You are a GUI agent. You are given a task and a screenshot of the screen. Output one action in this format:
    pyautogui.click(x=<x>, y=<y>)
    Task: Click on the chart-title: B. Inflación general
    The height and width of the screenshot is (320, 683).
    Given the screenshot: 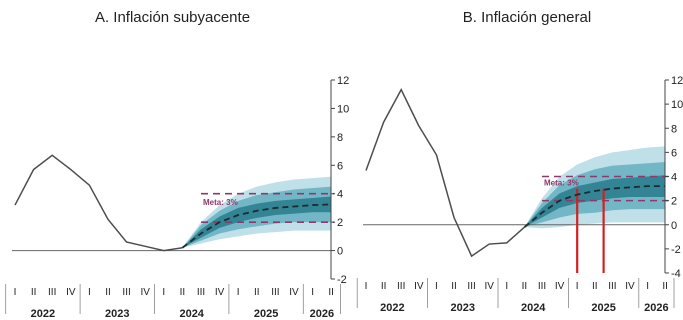 What is the action you would take?
    pyautogui.click(x=527, y=17)
    